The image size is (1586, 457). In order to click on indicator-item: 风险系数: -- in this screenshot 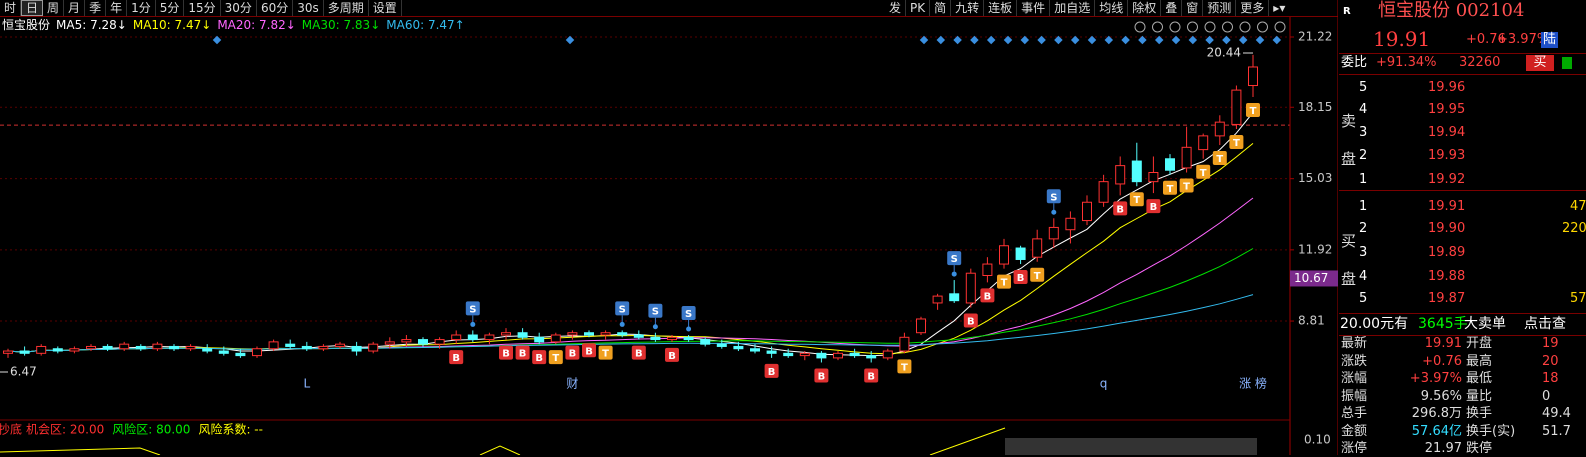, I will do `click(230, 429)`.